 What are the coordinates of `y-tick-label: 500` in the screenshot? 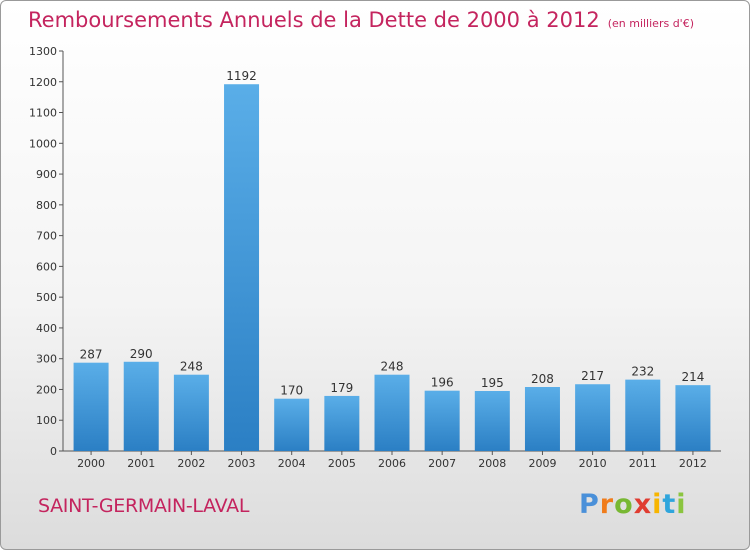 It's located at (46, 297).